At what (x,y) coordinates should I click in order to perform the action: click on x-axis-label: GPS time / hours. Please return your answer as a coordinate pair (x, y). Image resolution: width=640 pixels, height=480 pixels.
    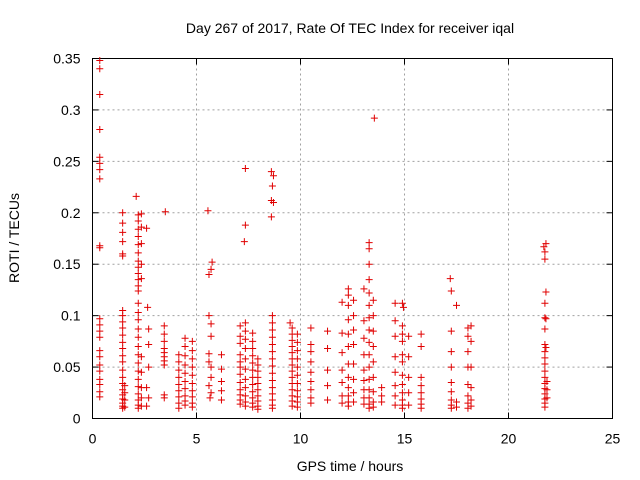
    Looking at the image, I should click on (350, 466).